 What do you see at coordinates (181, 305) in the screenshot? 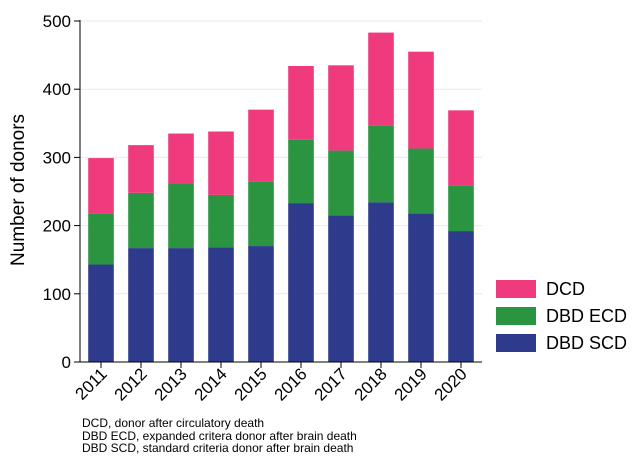
I see `bar-2013-dbd-scd` at bounding box center [181, 305].